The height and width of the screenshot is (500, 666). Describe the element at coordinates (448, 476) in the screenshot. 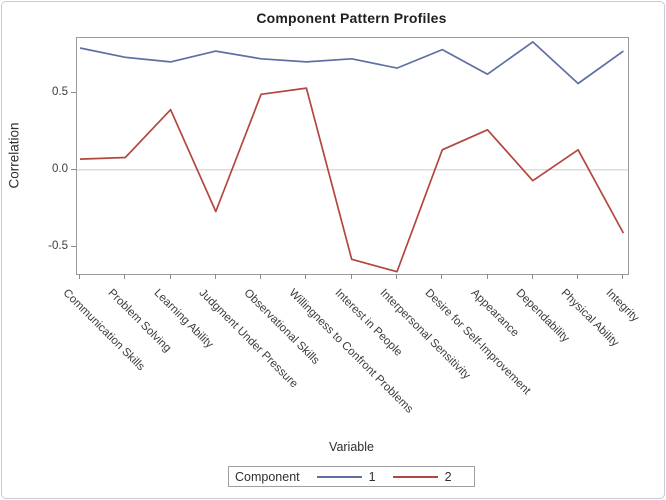

I see `legend-label-component-2: 2` at that location.